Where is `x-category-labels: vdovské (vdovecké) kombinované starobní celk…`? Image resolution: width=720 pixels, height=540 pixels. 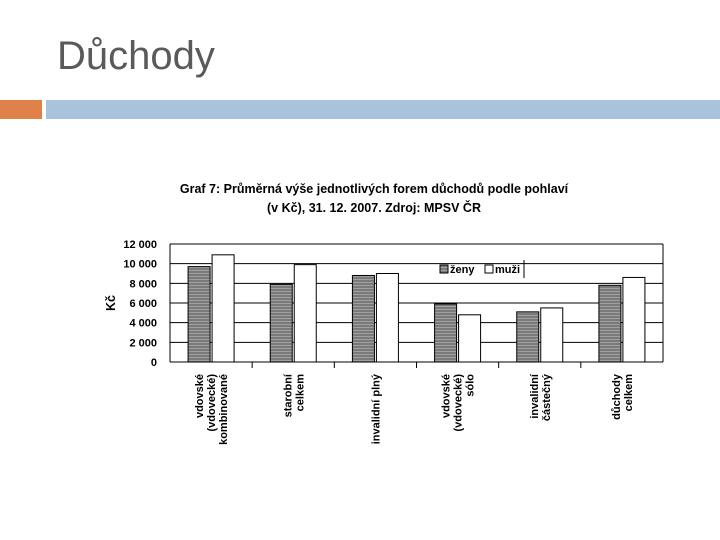
x-category-labels: vdovské (vdovecké) kombinované starobní celk… is located at coordinates (414, 409).